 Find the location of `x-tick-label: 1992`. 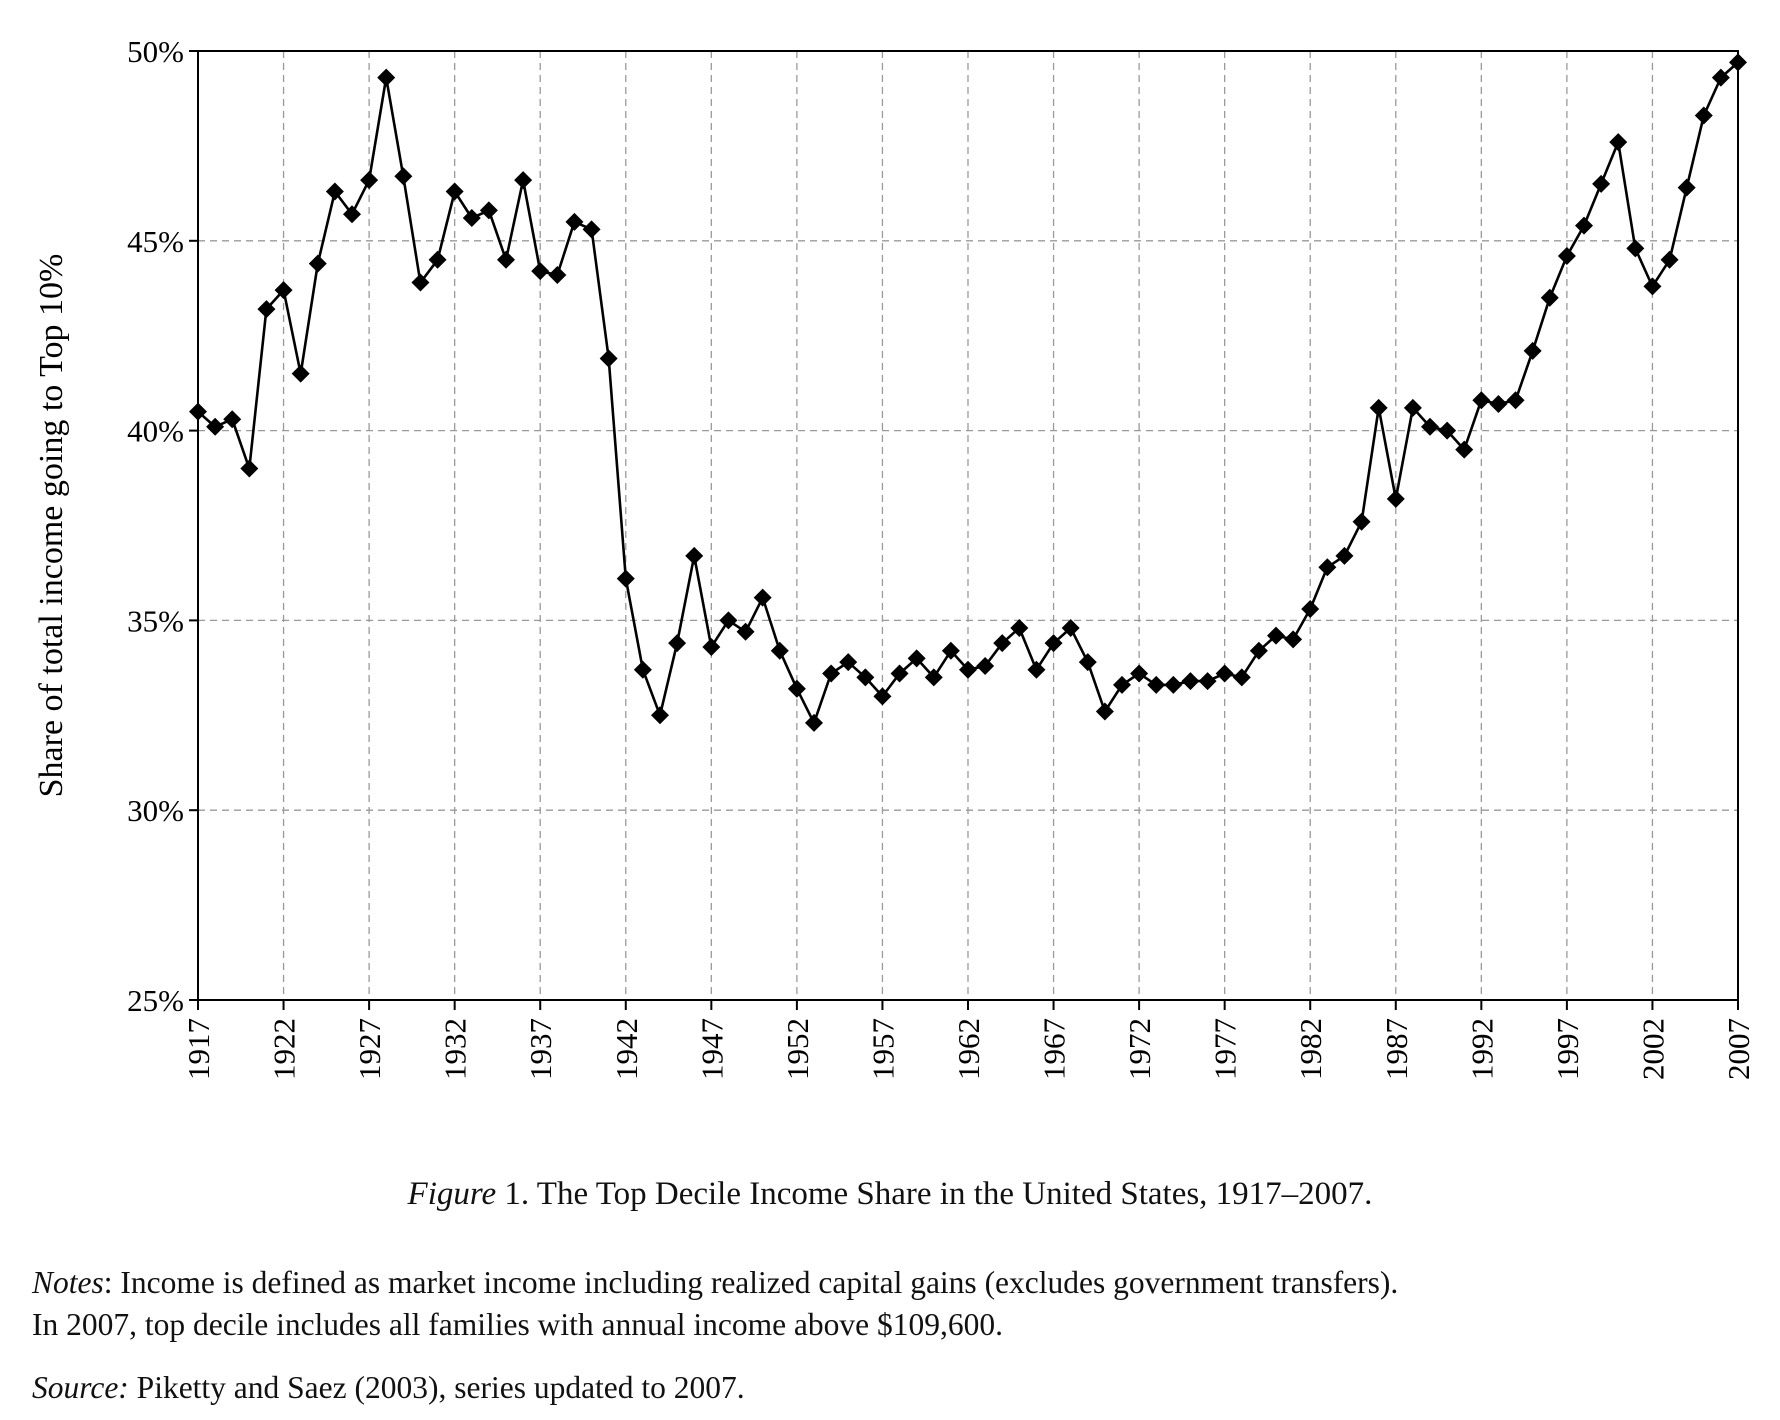

x-tick-label: 1992 is located at coordinates (1481, 1049).